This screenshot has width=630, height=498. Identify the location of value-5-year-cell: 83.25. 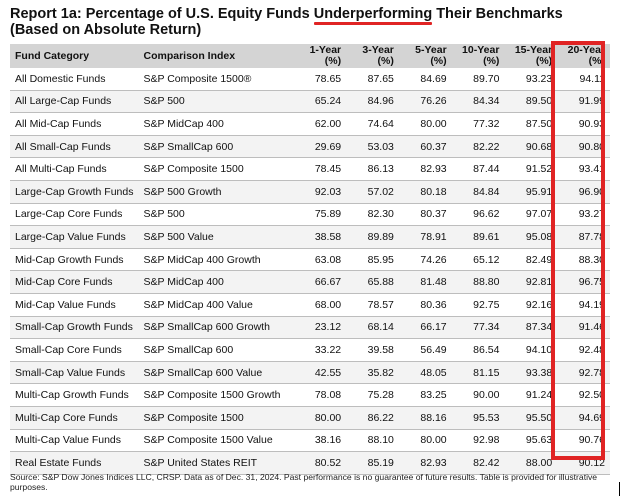
(425, 395).